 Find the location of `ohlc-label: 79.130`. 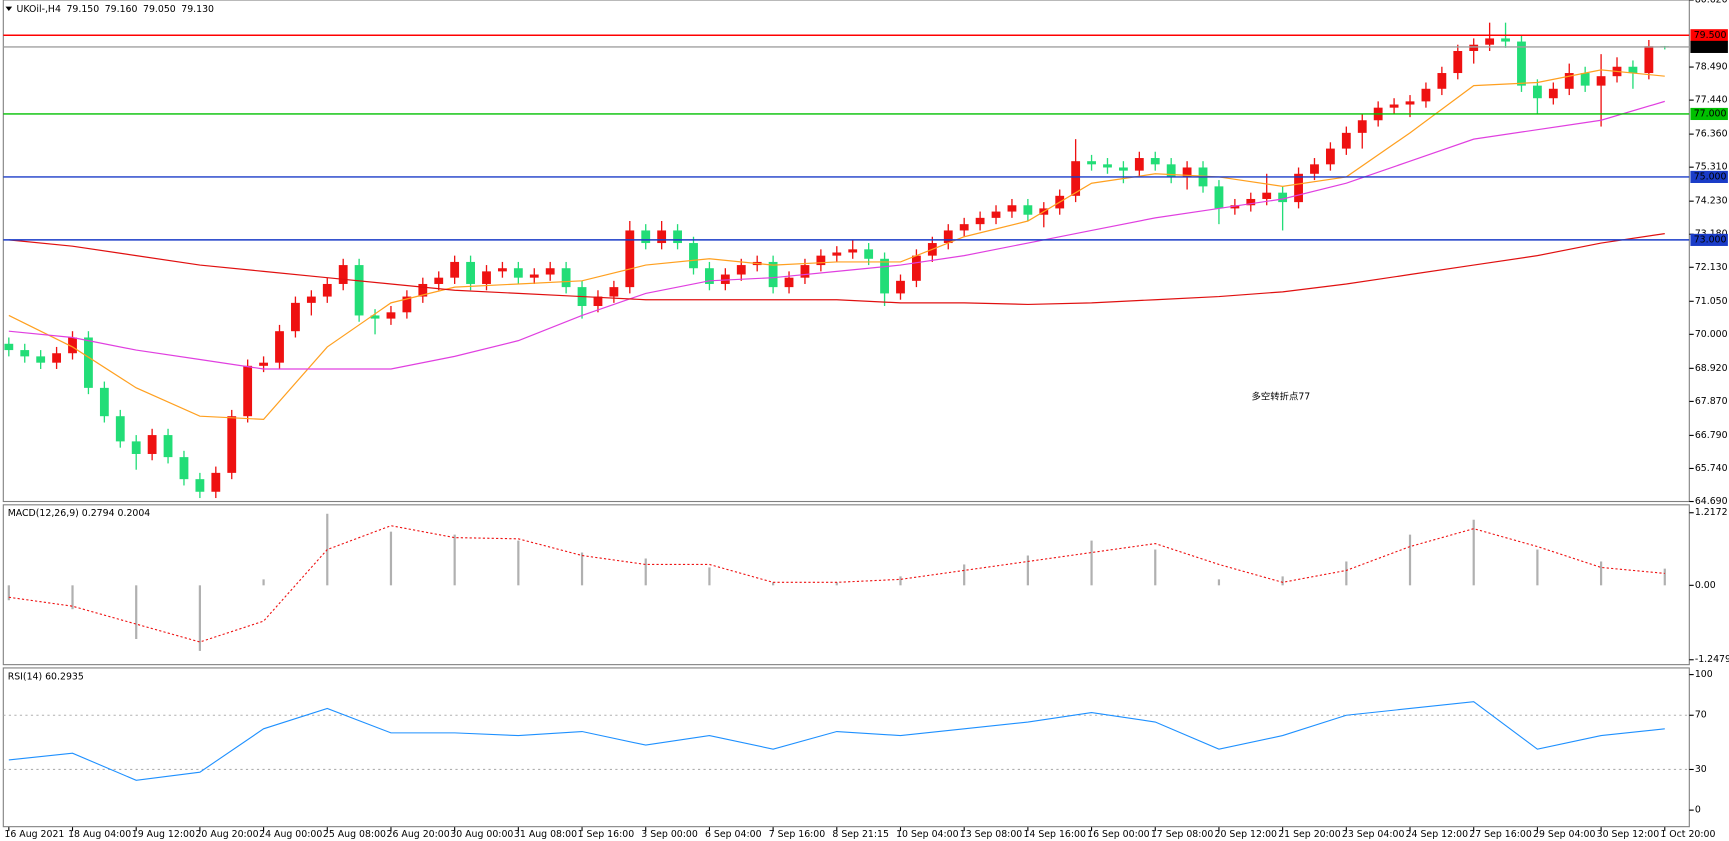

ohlc-label: 79.130 is located at coordinates (197, 8).